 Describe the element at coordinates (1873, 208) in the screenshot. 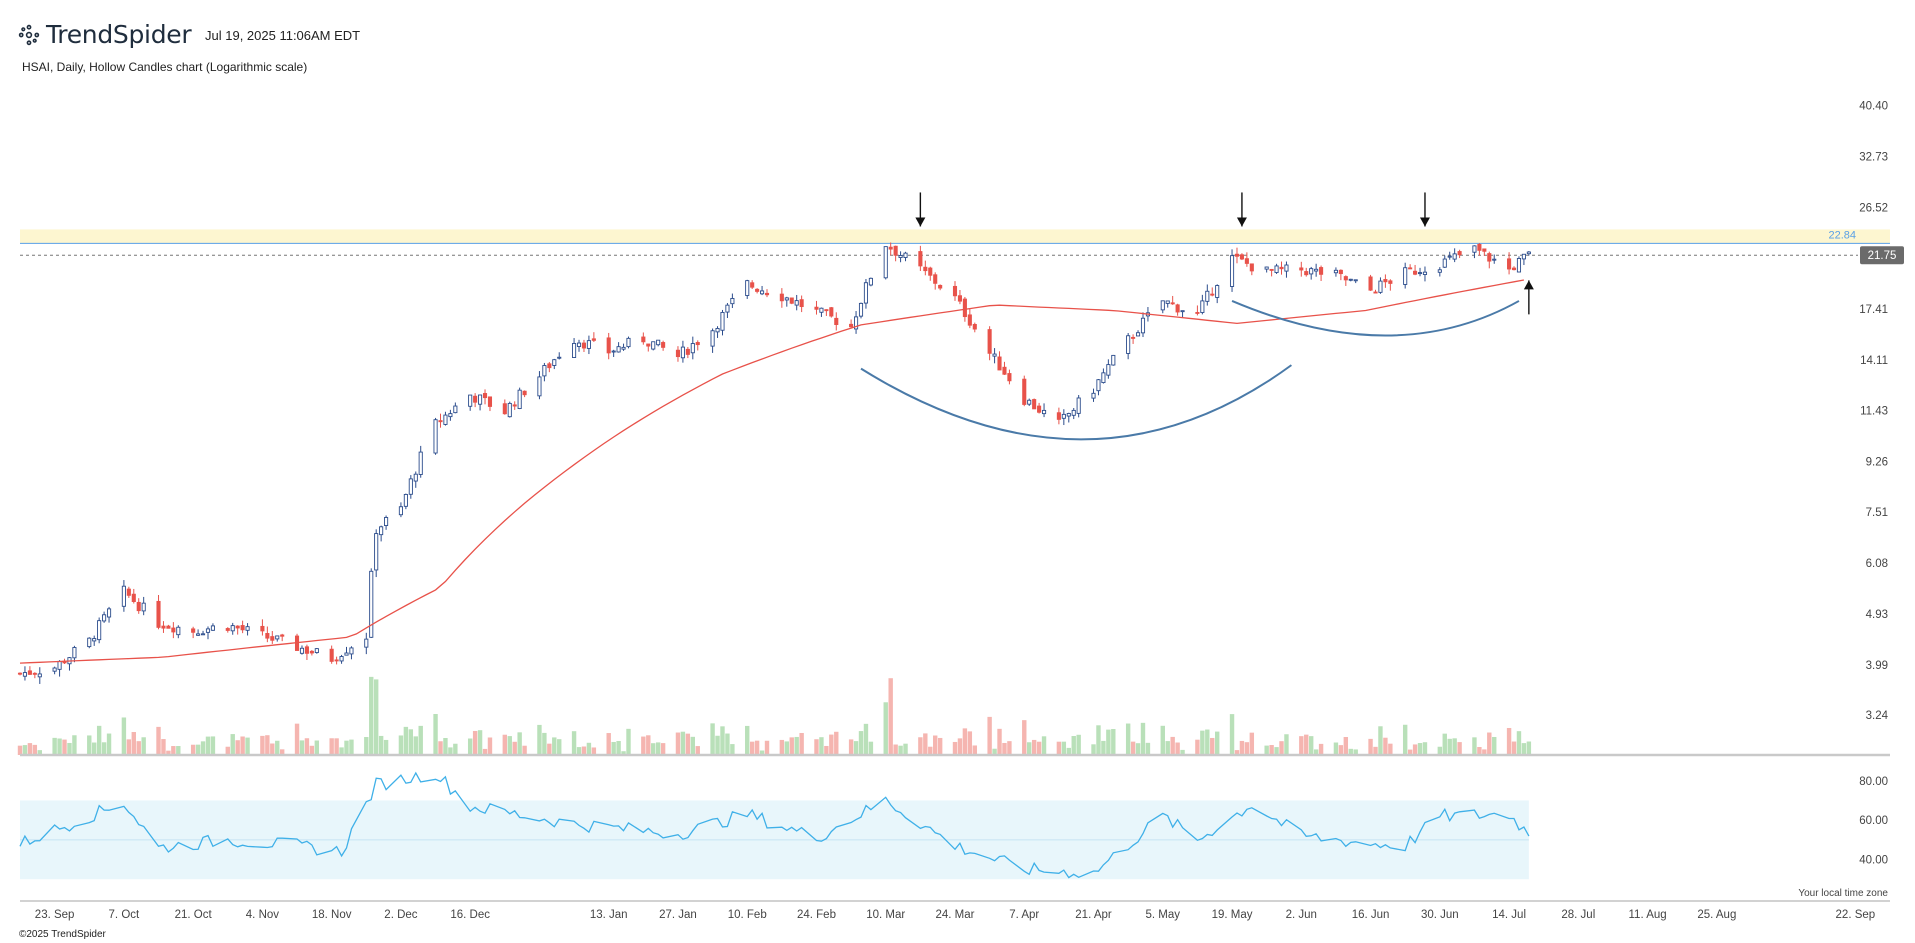

I see `price-tick-label: 26.52` at that location.